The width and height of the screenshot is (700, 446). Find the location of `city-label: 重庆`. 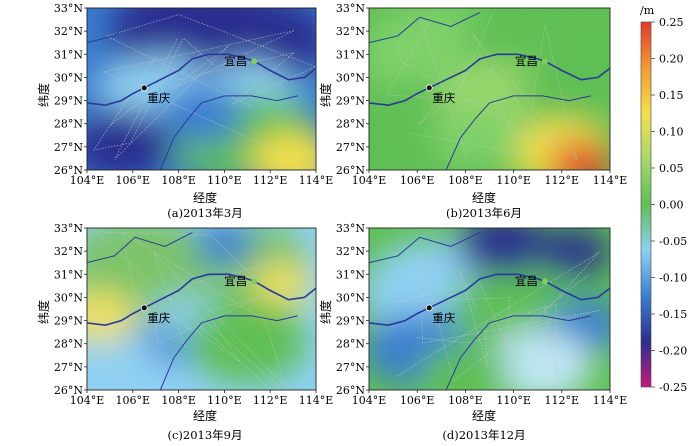

city-label: 重庆 is located at coordinates (443, 98).